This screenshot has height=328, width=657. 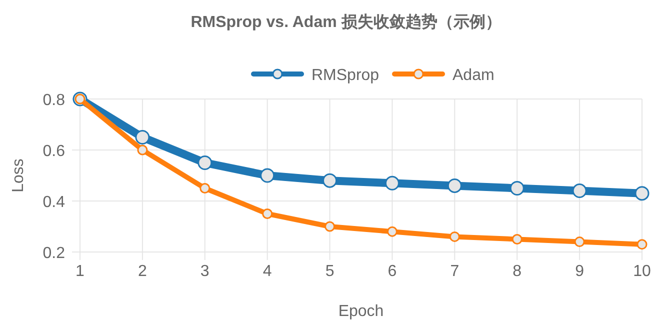 What do you see at coordinates (642, 271) in the screenshot?
I see `x-tick-label: 10` at bounding box center [642, 271].